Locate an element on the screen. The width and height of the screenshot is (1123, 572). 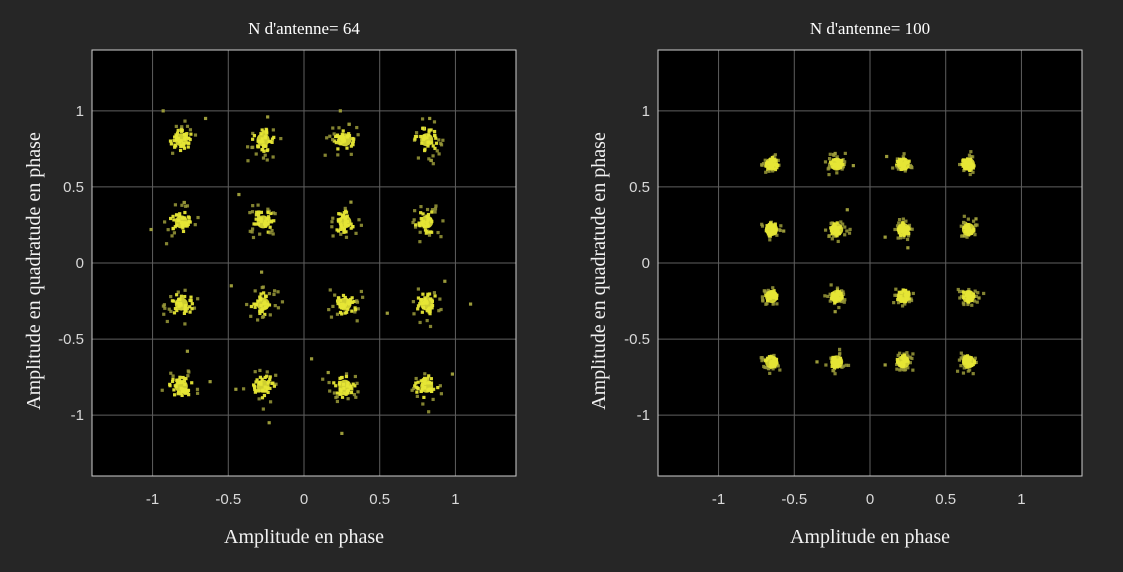
x-tick-label: -0.5 is located at coordinates (228, 499).